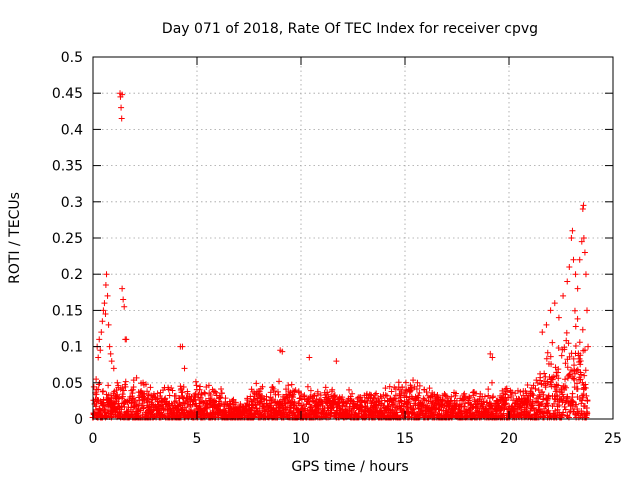  I want to click on y-tick-label: 0.2, so click(72, 275).